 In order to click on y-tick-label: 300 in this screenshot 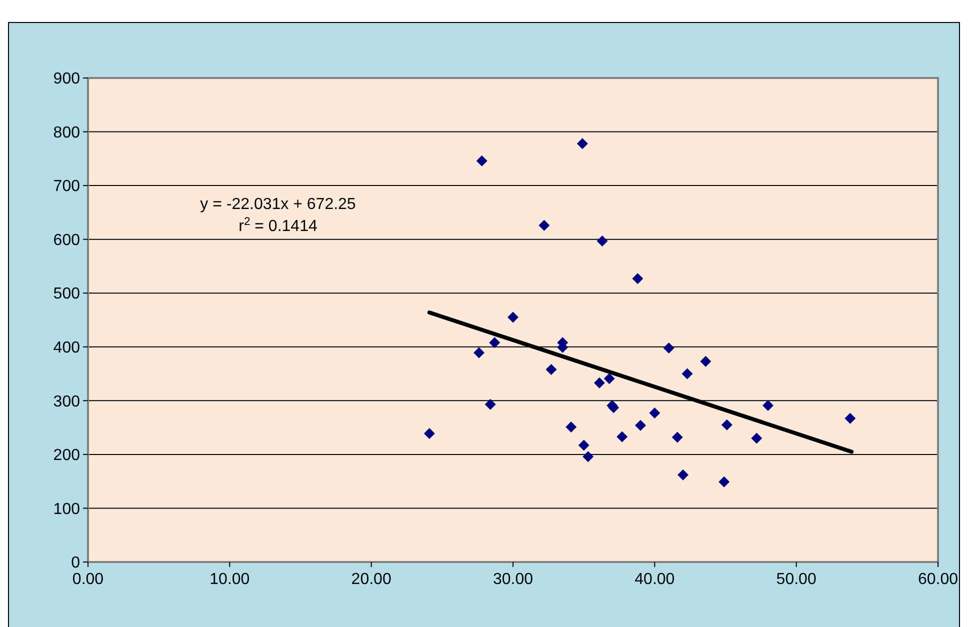, I will do `click(66, 401)`.